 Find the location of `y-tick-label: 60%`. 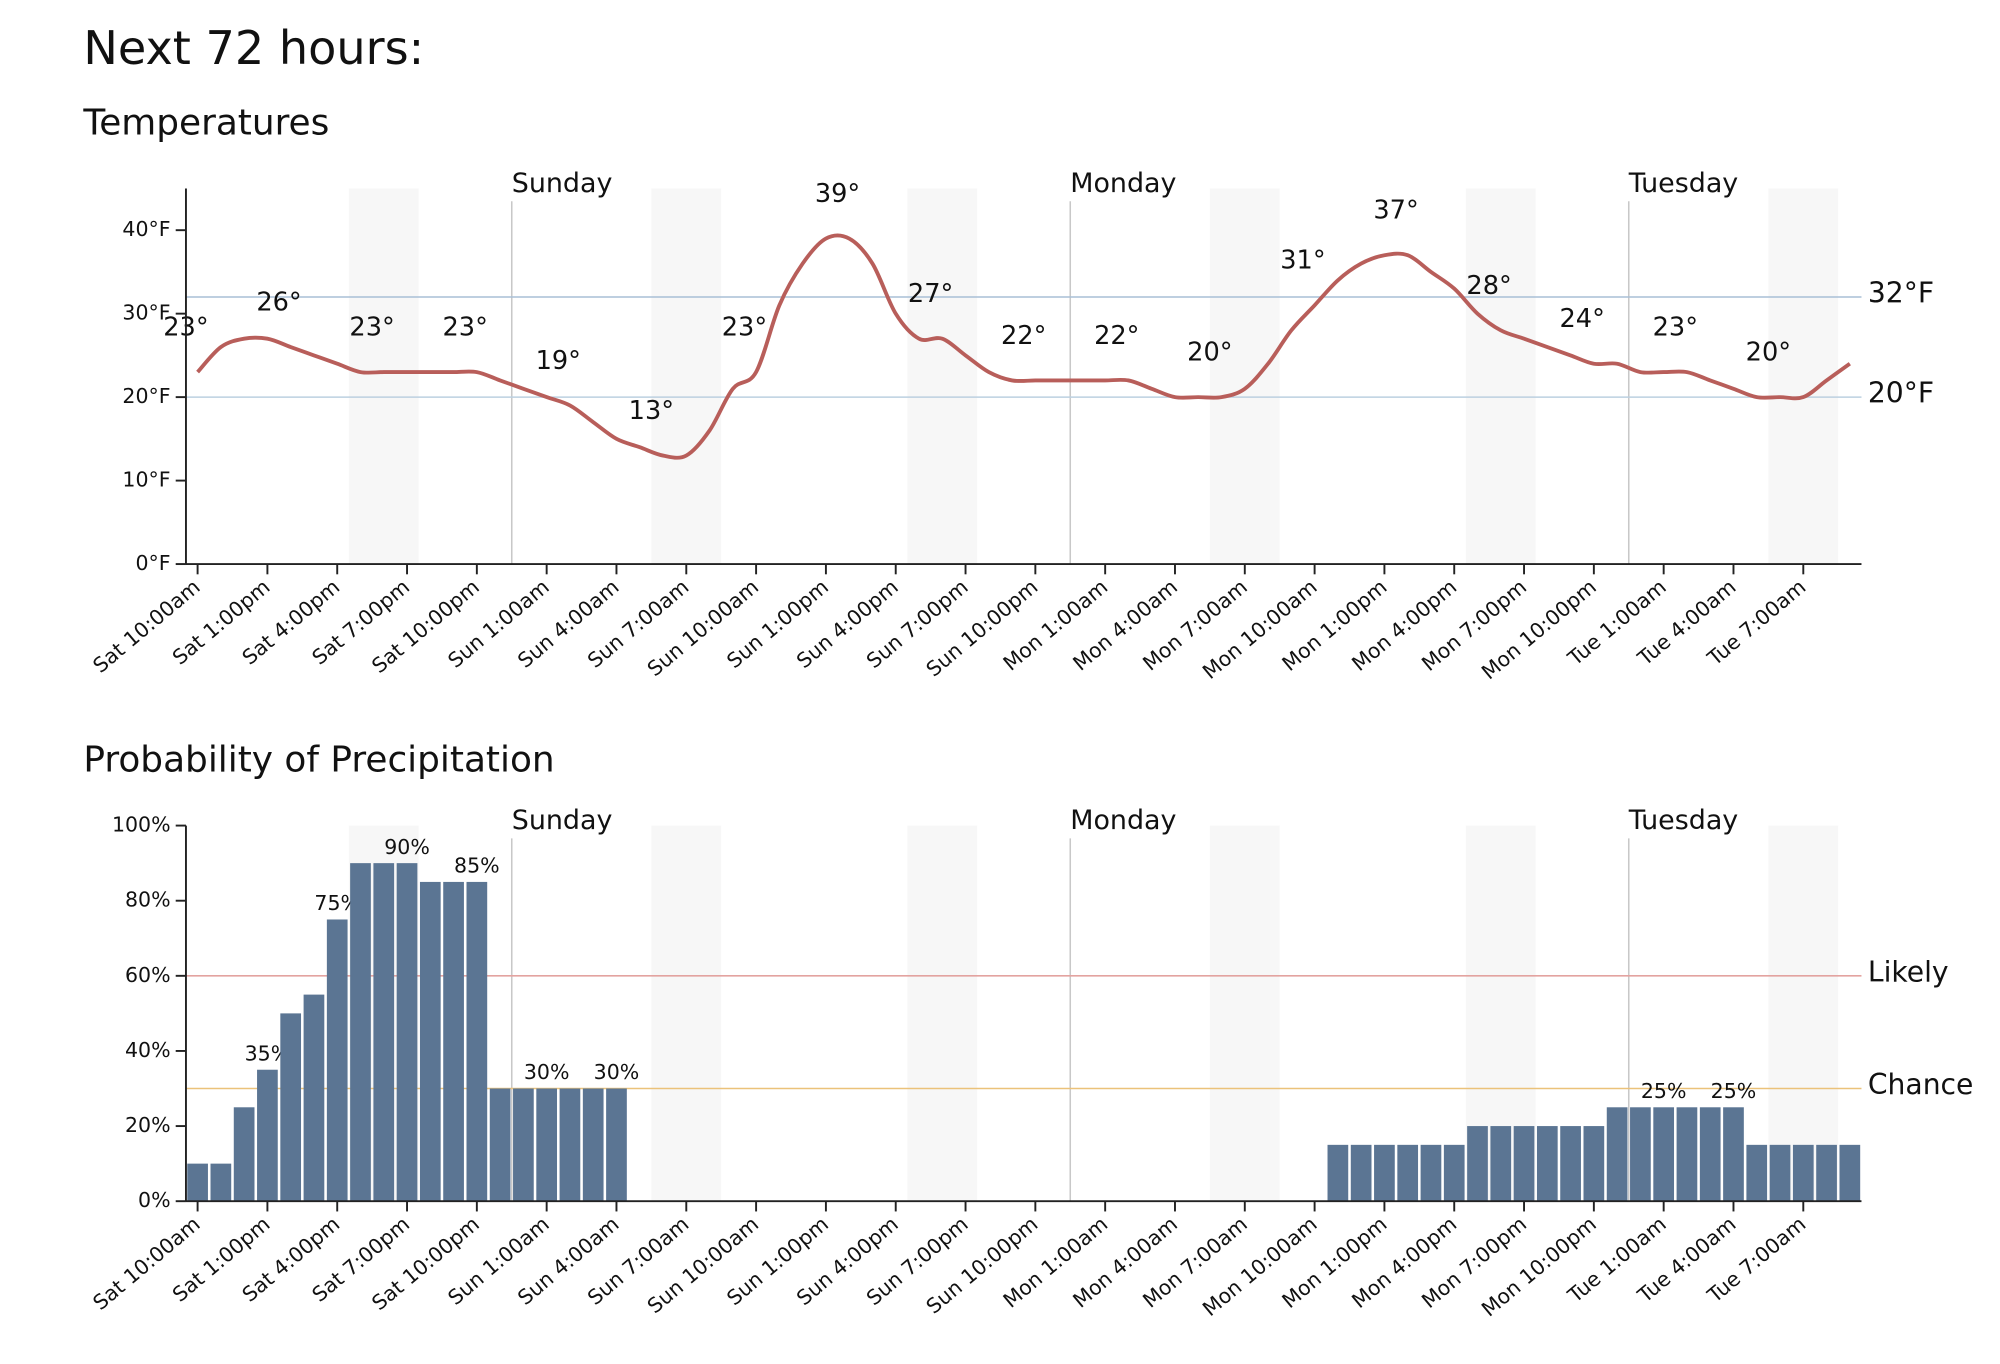

y-tick-label: 60% is located at coordinates (148, 975).